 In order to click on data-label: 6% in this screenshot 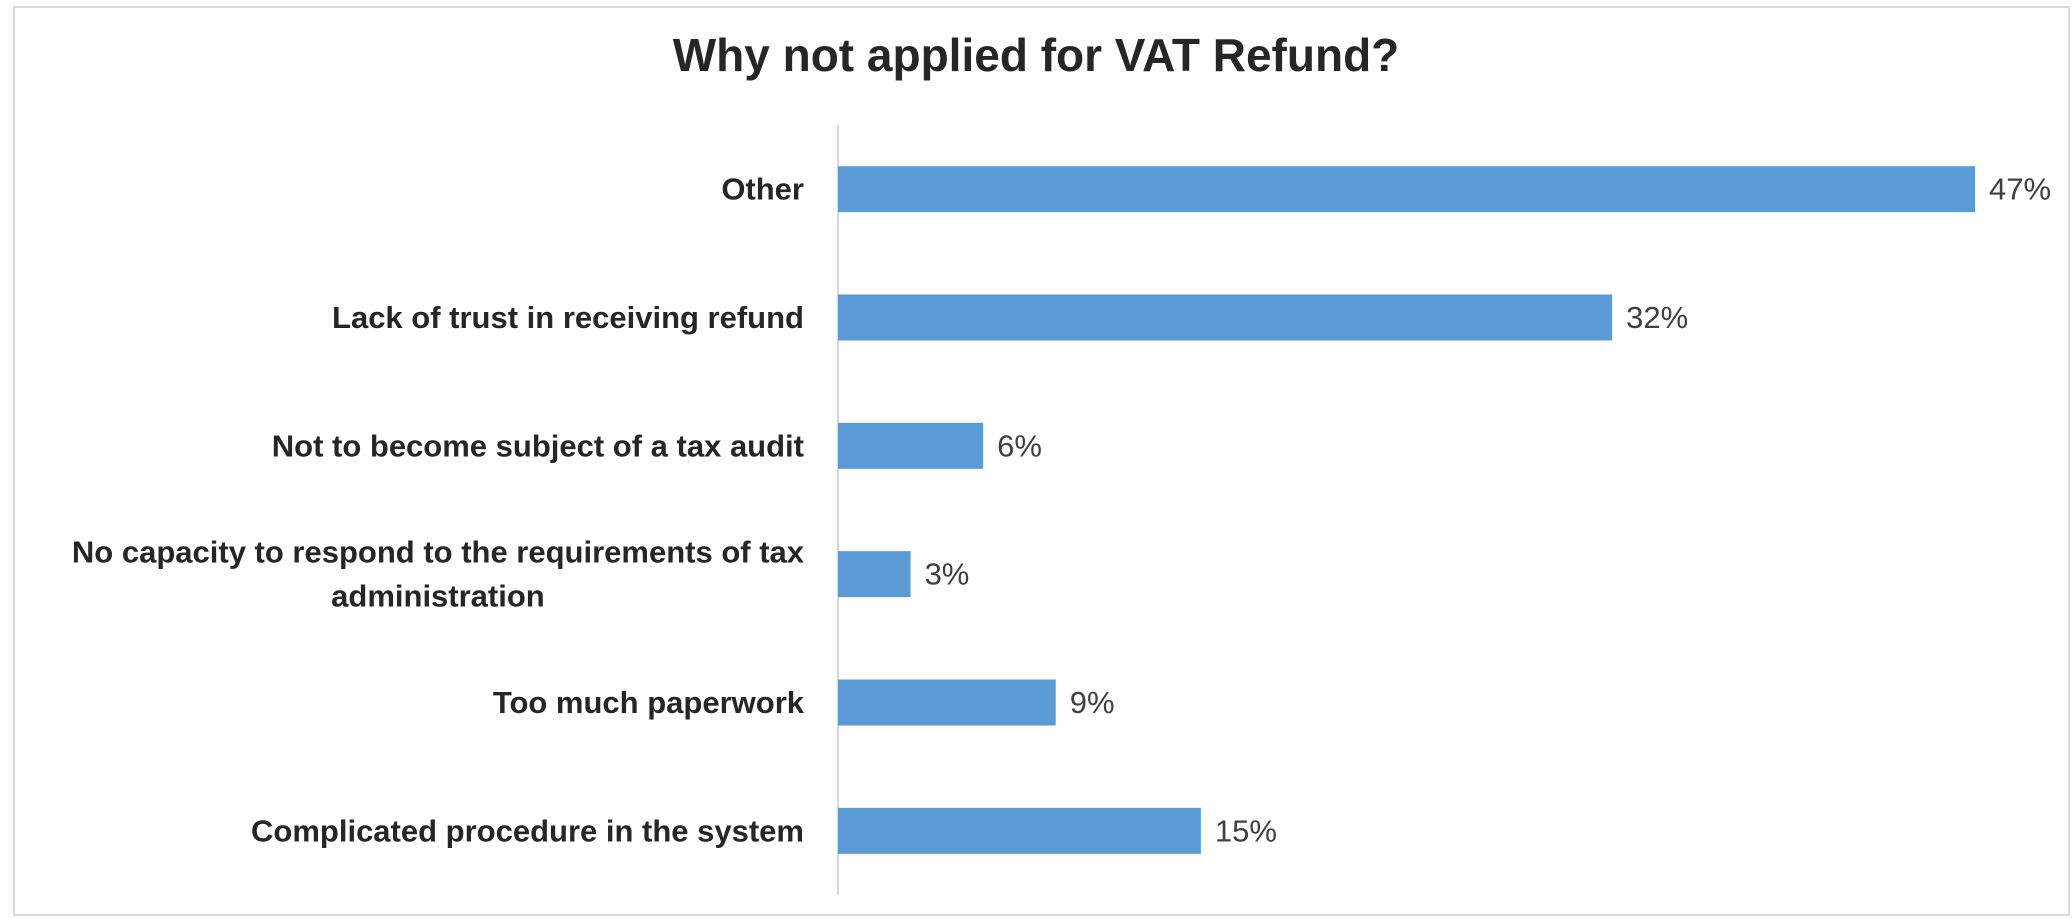, I will do `click(1019, 445)`.